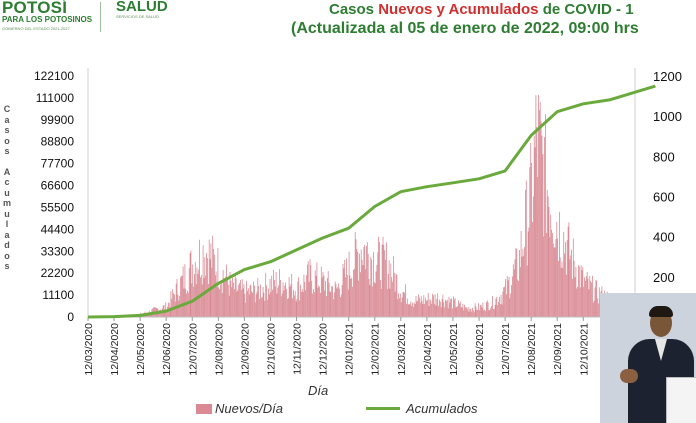 This screenshot has height=423, width=696. Describe the element at coordinates (142, 7) in the screenshot. I see `salud-logo: SALUD` at that location.